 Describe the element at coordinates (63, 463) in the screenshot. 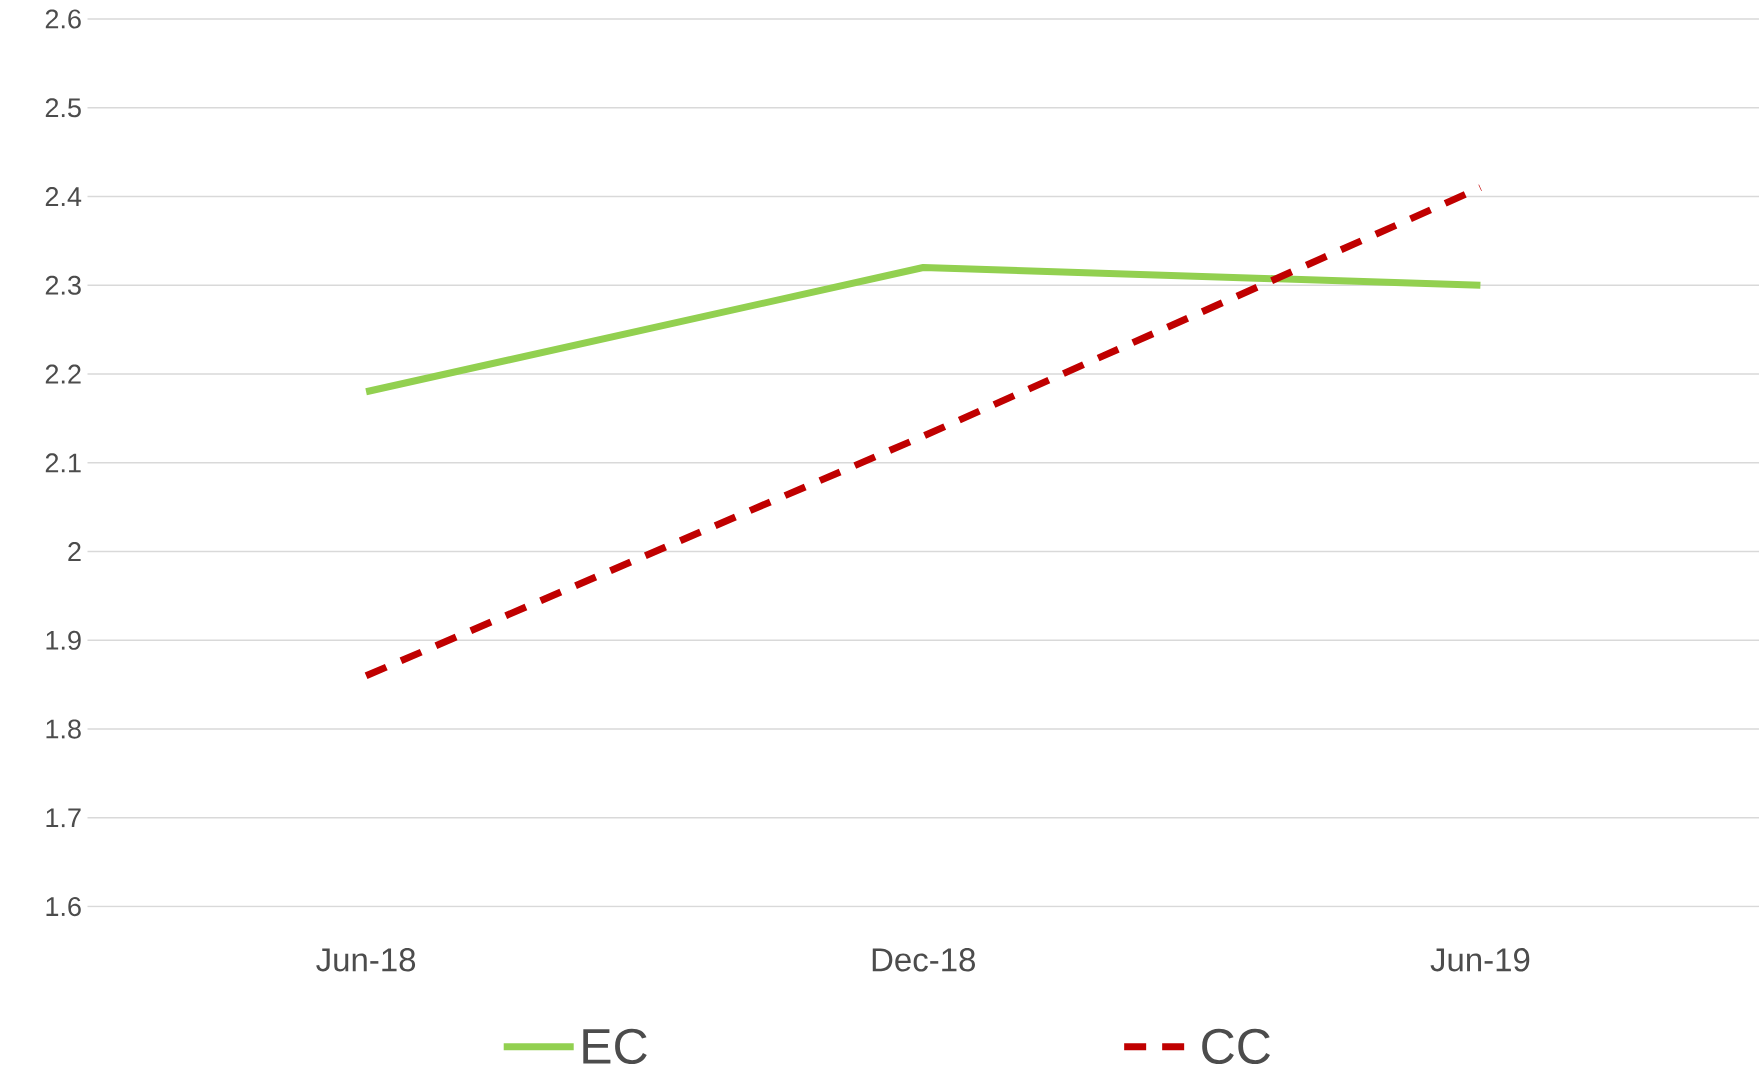

I see `y-tick-label: 2.1` at that location.